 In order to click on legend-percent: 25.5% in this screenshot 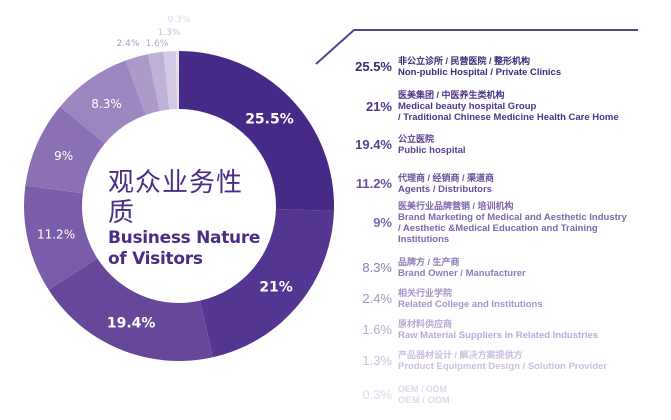, I will do `click(373, 66)`.